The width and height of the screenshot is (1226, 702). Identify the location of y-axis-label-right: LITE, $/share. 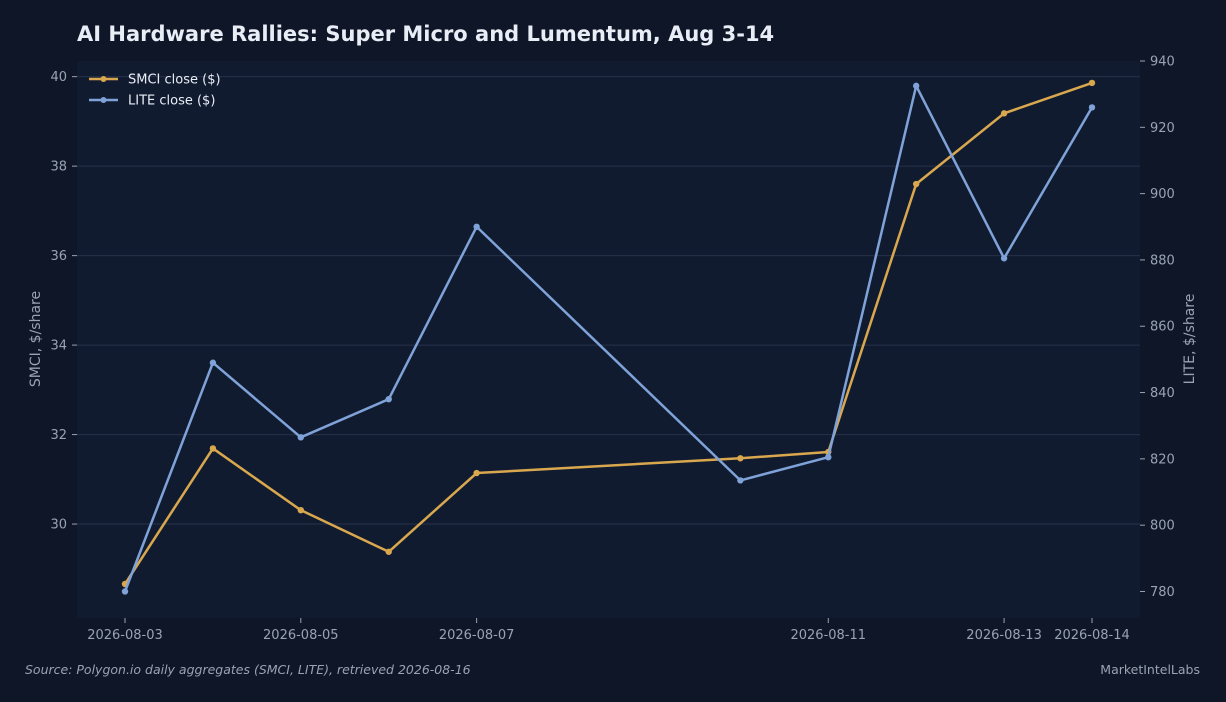
(1190, 339).